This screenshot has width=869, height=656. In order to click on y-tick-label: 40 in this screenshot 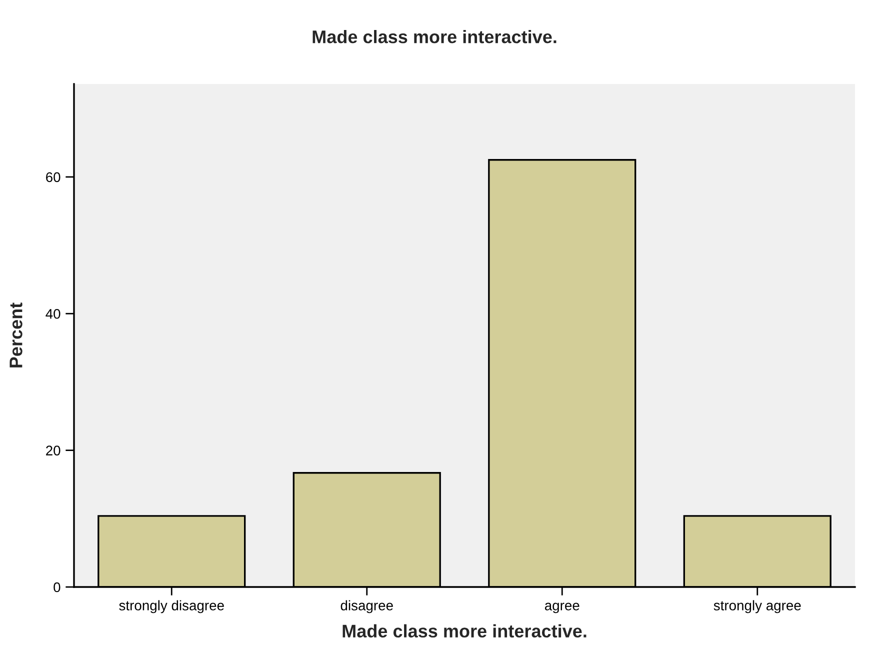, I will do `click(53, 313)`.